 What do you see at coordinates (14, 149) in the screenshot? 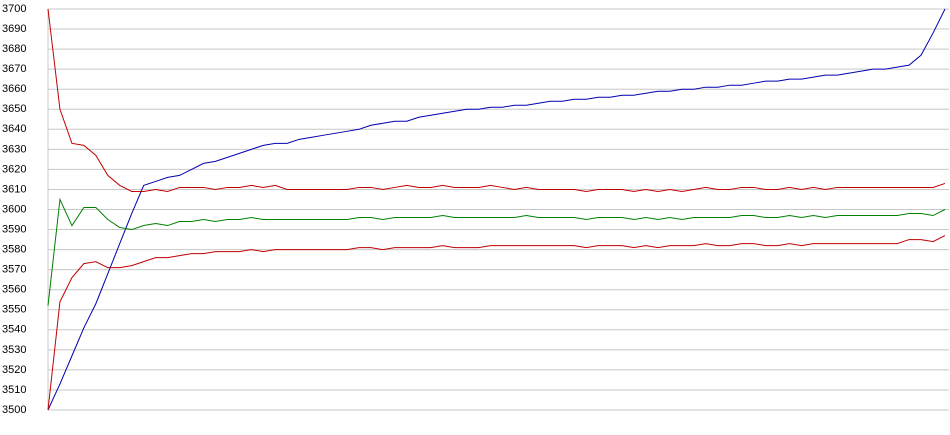
I see `y-tick-label: 3630` at bounding box center [14, 149].